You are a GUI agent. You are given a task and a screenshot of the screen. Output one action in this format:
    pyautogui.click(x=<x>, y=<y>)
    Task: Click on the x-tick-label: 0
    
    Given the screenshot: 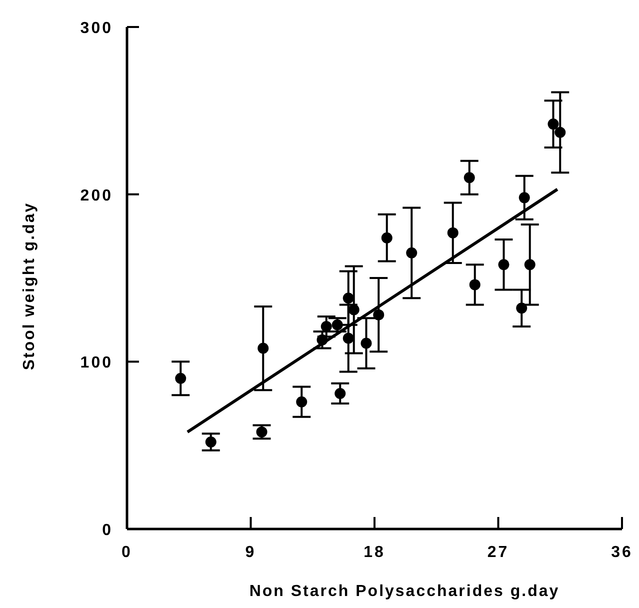 What is the action you would take?
    pyautogui.click(x=127, y=552)
    